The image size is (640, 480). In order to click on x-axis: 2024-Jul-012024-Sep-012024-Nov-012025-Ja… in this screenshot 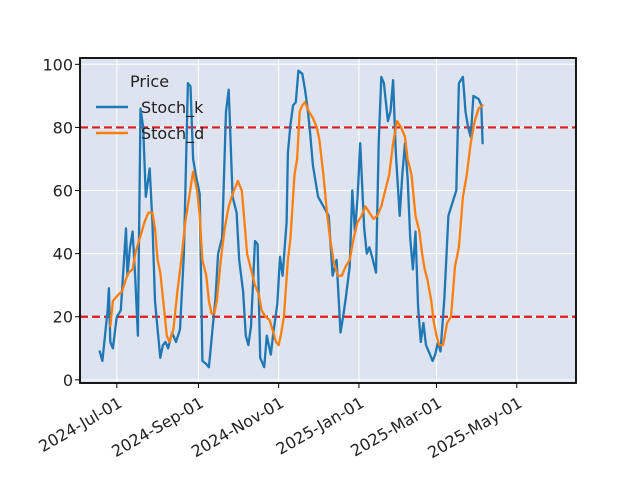, I will do `click(280, 422)`.